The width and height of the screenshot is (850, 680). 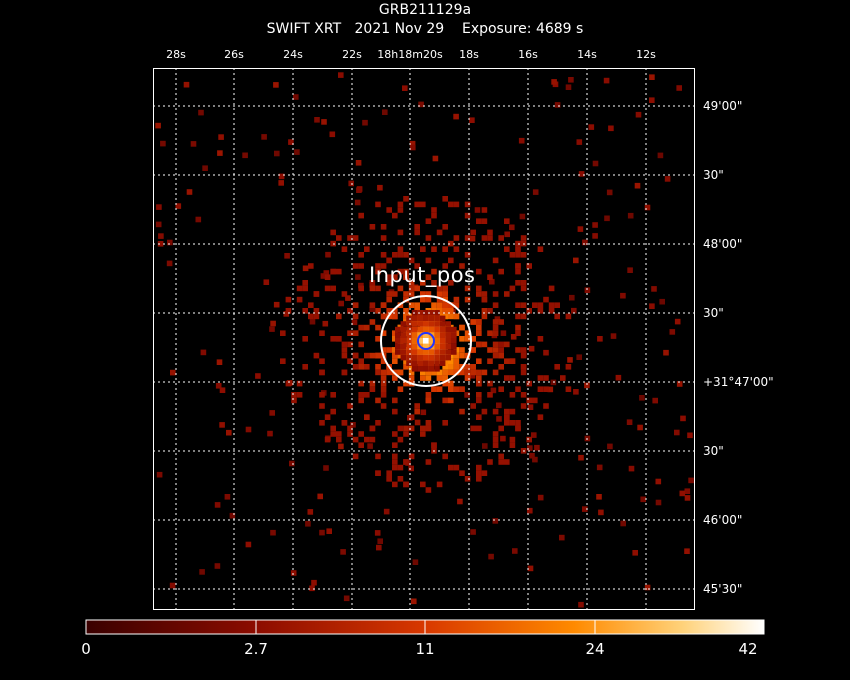 I want to click on ra-tick-label: 18h18m20s, so click(x=410, y=54).